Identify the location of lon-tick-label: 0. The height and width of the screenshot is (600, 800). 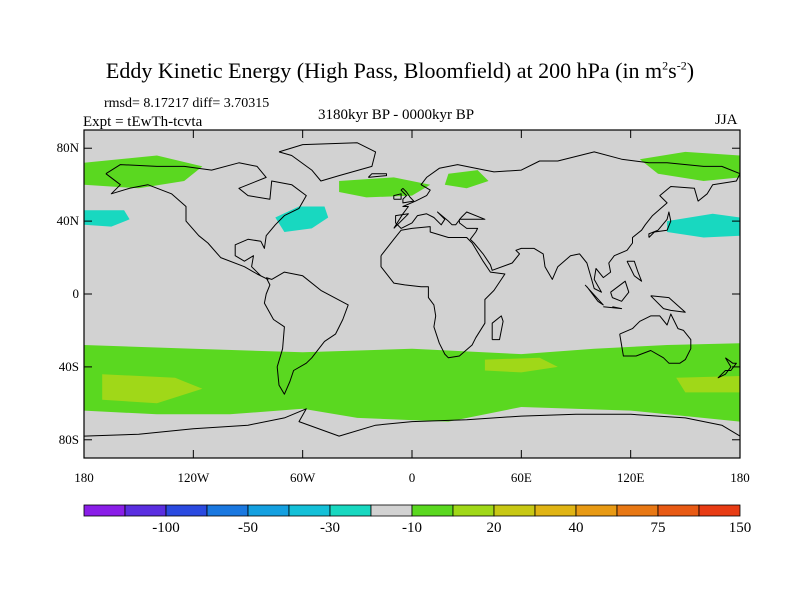
(412, 477).